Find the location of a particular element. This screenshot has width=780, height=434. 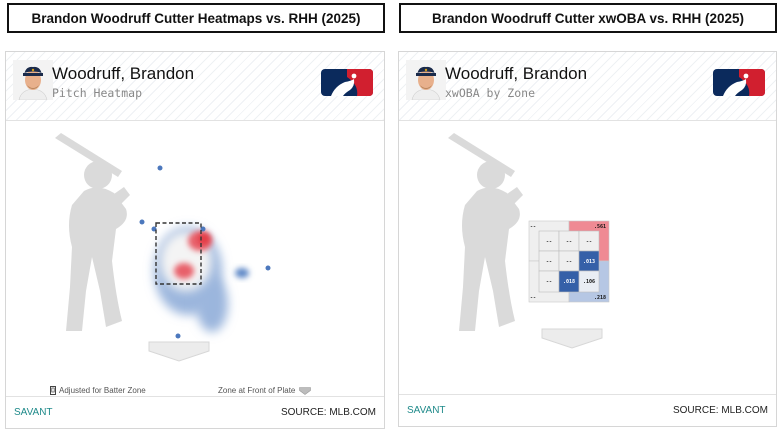

heatmap-density is located at coordinates (201, 279).